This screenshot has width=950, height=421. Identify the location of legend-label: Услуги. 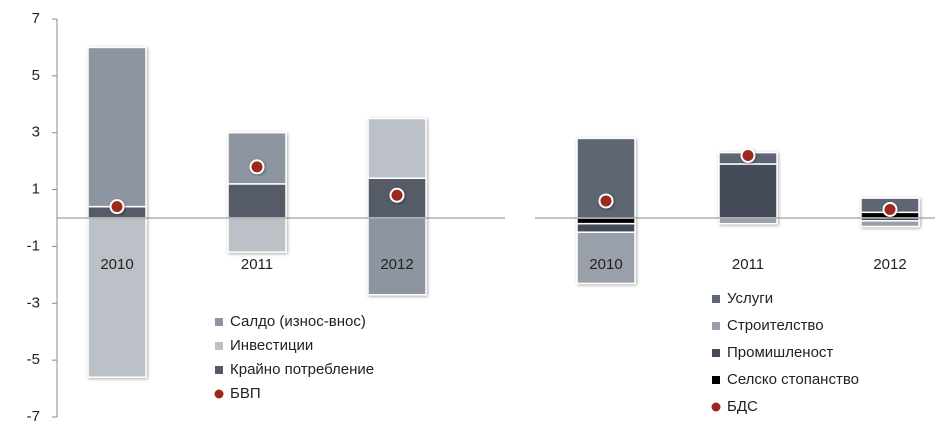
(750, 298).